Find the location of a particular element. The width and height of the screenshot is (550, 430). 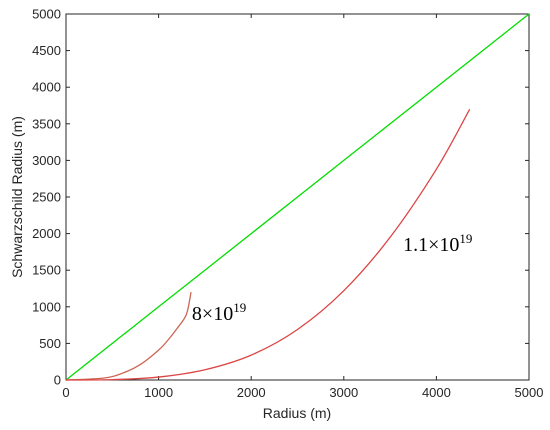

curve-annotation-0: 8×10¹⁹ is located at coordinates (219, 312).